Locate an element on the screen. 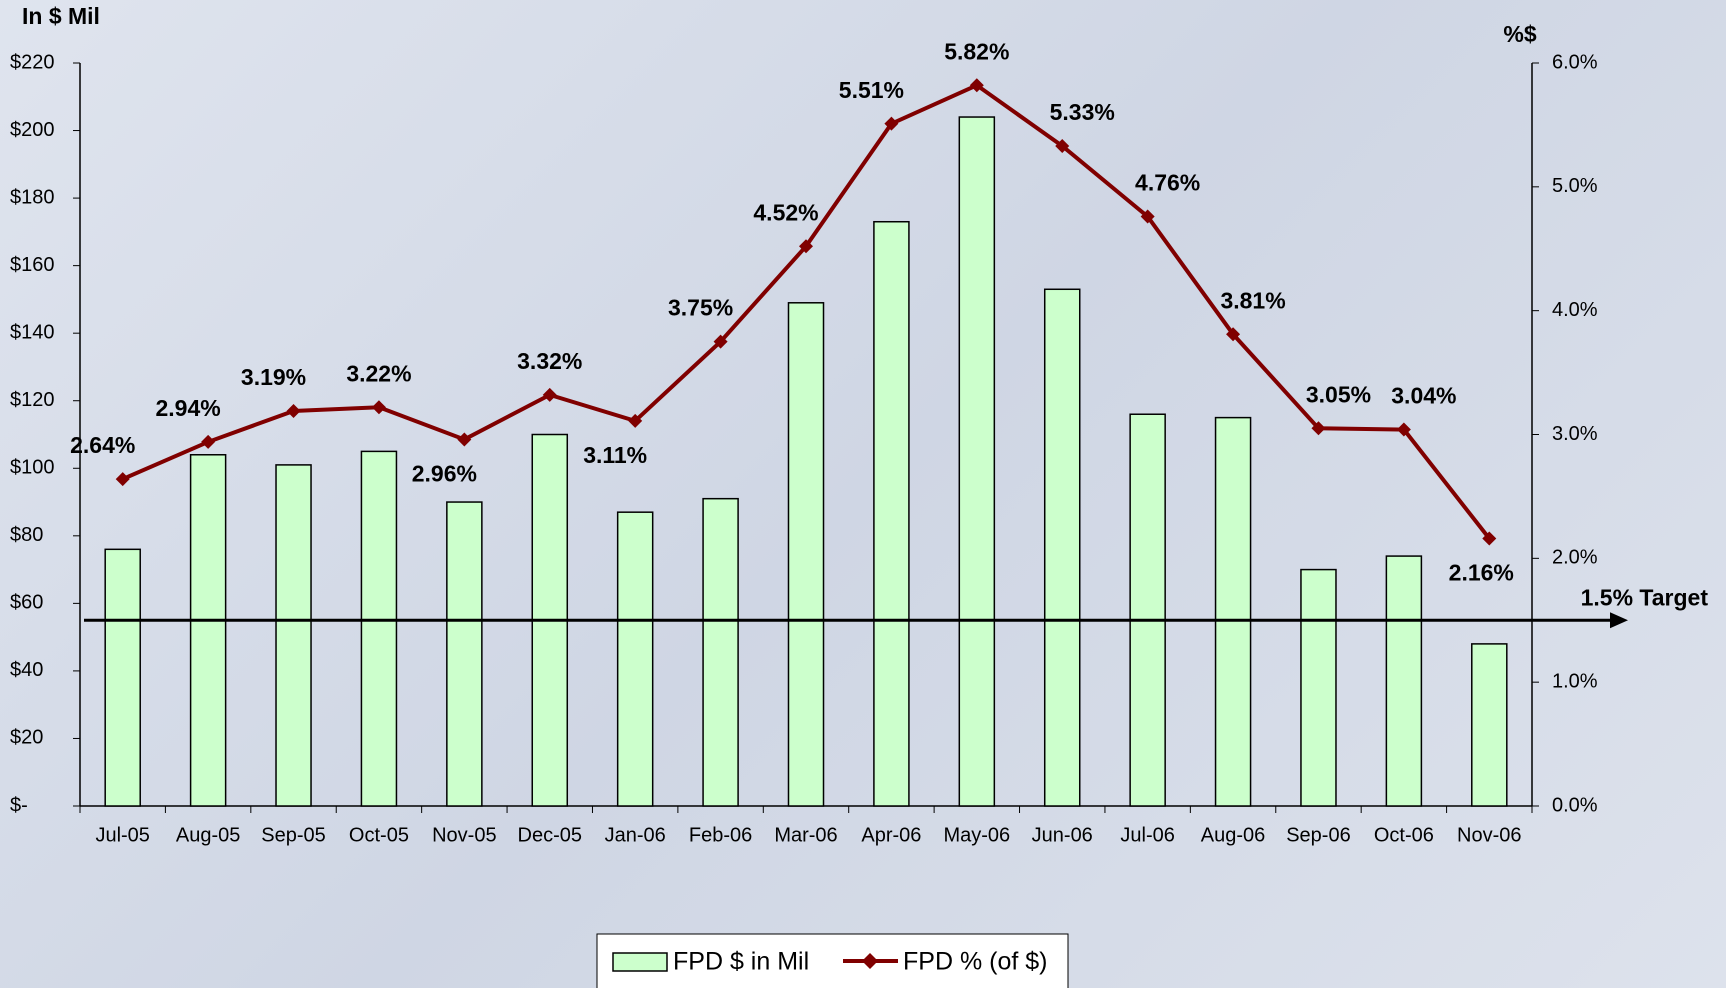 This screenshot has height=988, width=1726. y2-tick-label: 1.0% is located at coordinates (1575, 681).